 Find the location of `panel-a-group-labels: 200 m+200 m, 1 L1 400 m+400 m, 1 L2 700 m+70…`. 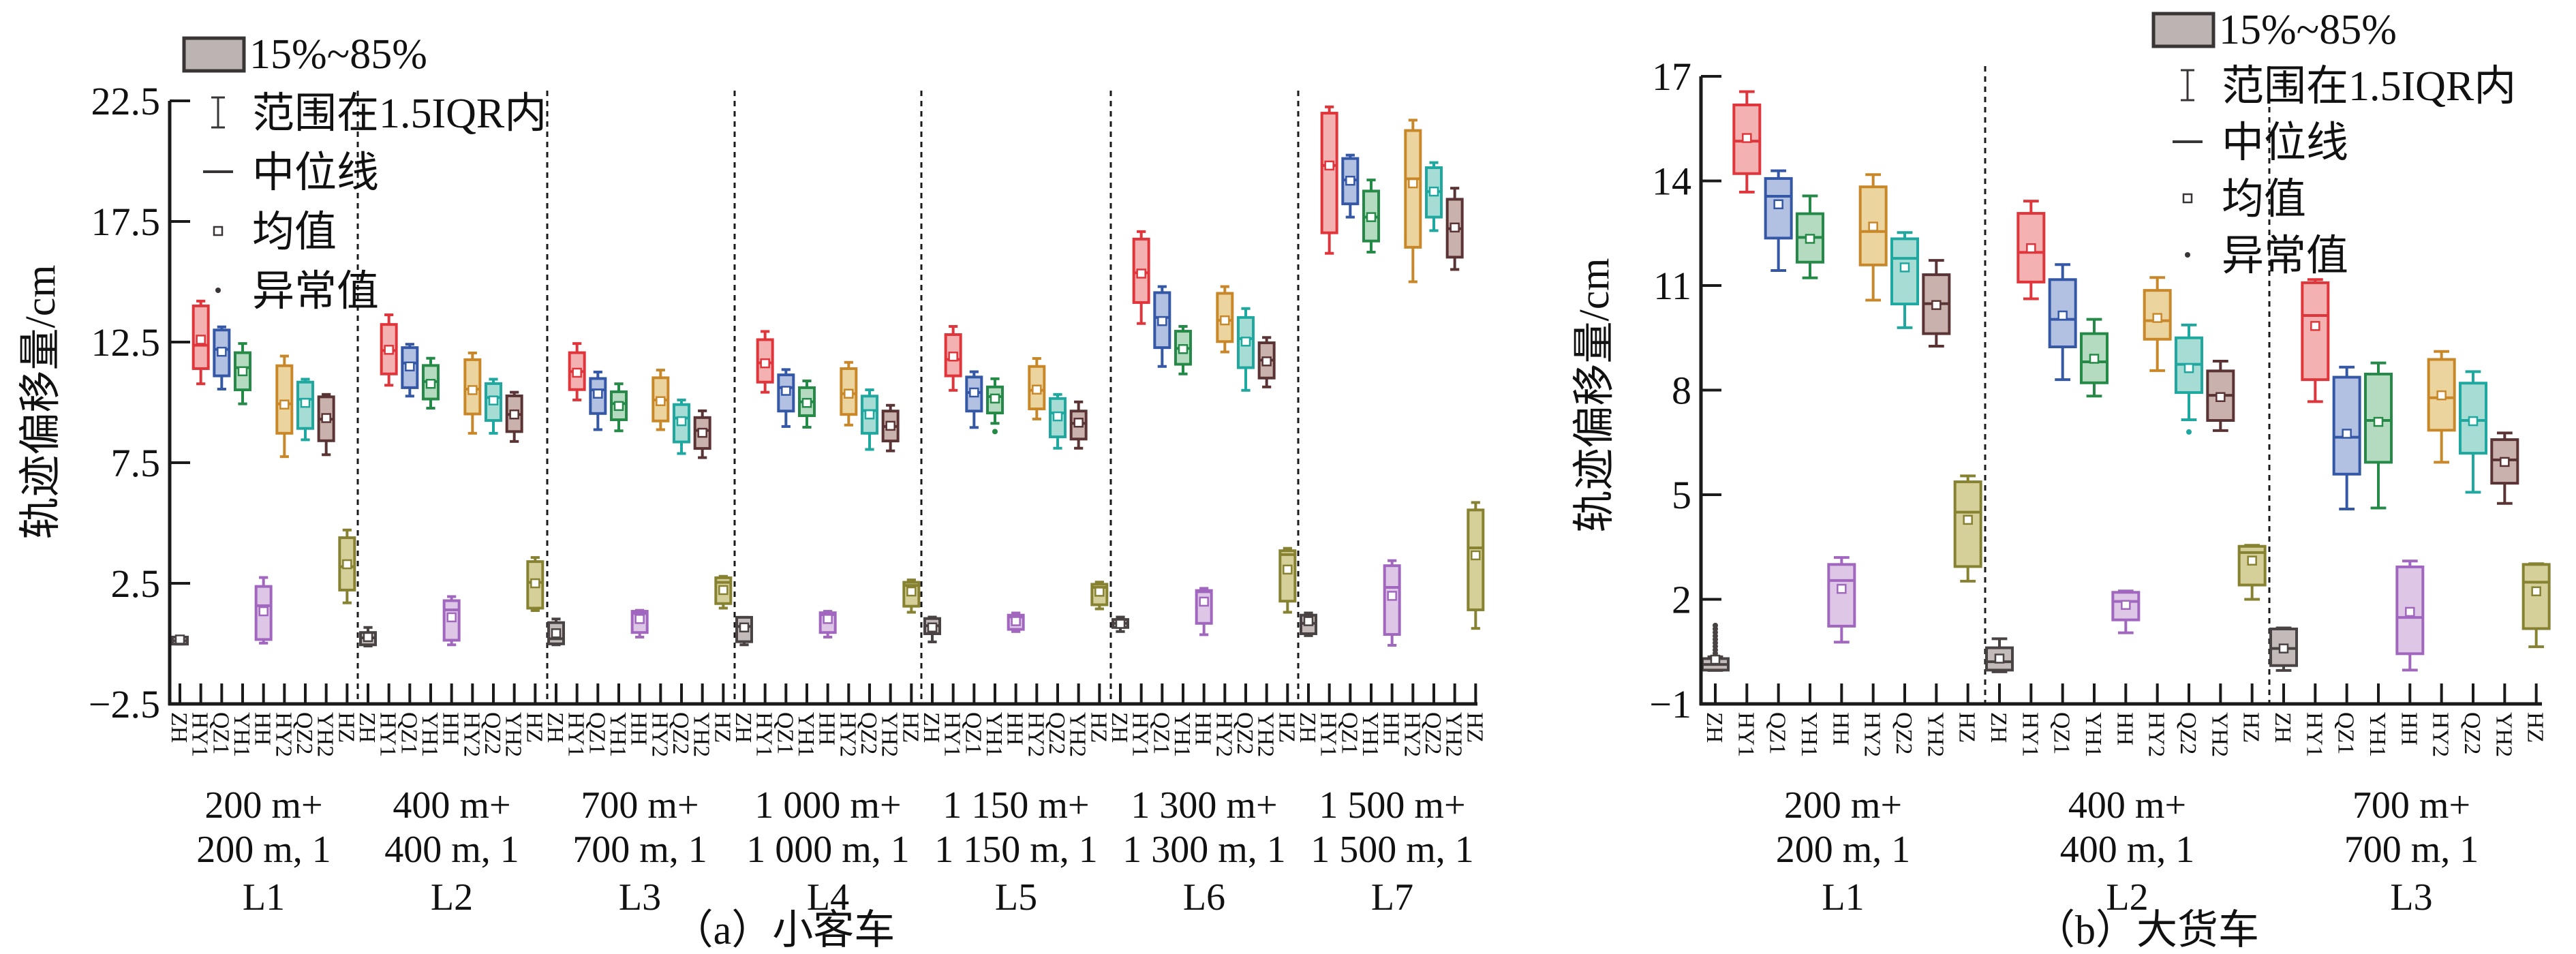

panel-a-group-labels: 200 m+200 m, 1 L1 400 m+400 m, 1 L2 700 m+70… is located at coordinates (835, 851).